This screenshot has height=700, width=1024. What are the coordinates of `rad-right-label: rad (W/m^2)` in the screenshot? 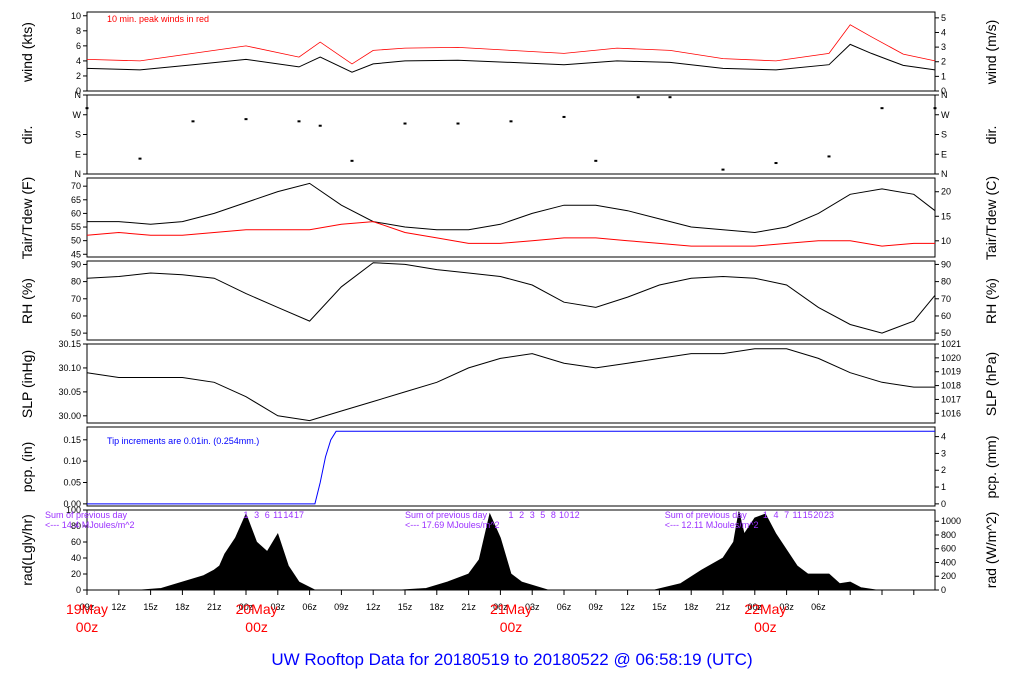 It's located at (991, 550).